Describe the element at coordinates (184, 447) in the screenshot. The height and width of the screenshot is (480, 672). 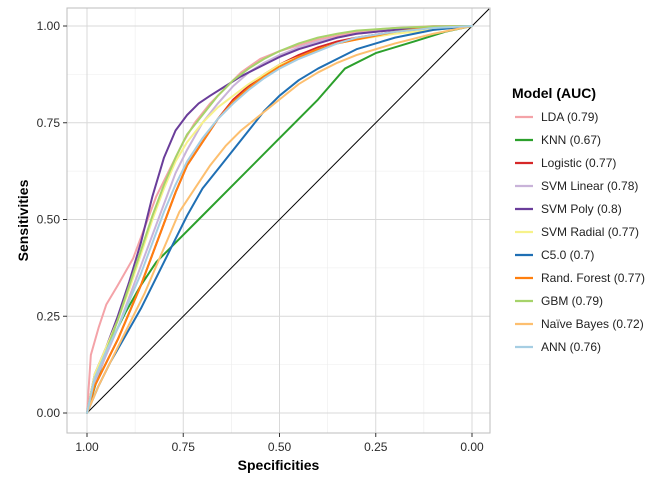
I see `x-tick-label: 0.75` at that location.